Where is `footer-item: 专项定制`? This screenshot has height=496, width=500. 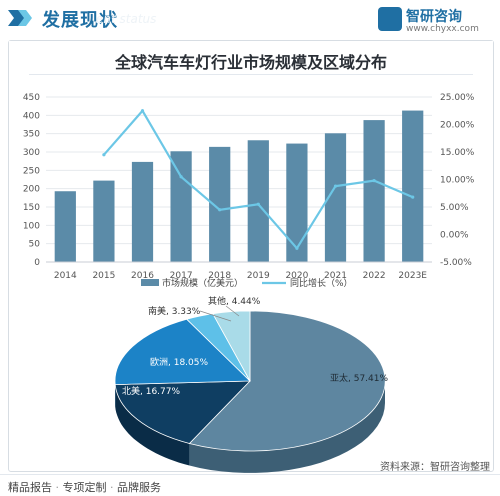
footer-item: 专项定制 is located at coordinates (85, 487).